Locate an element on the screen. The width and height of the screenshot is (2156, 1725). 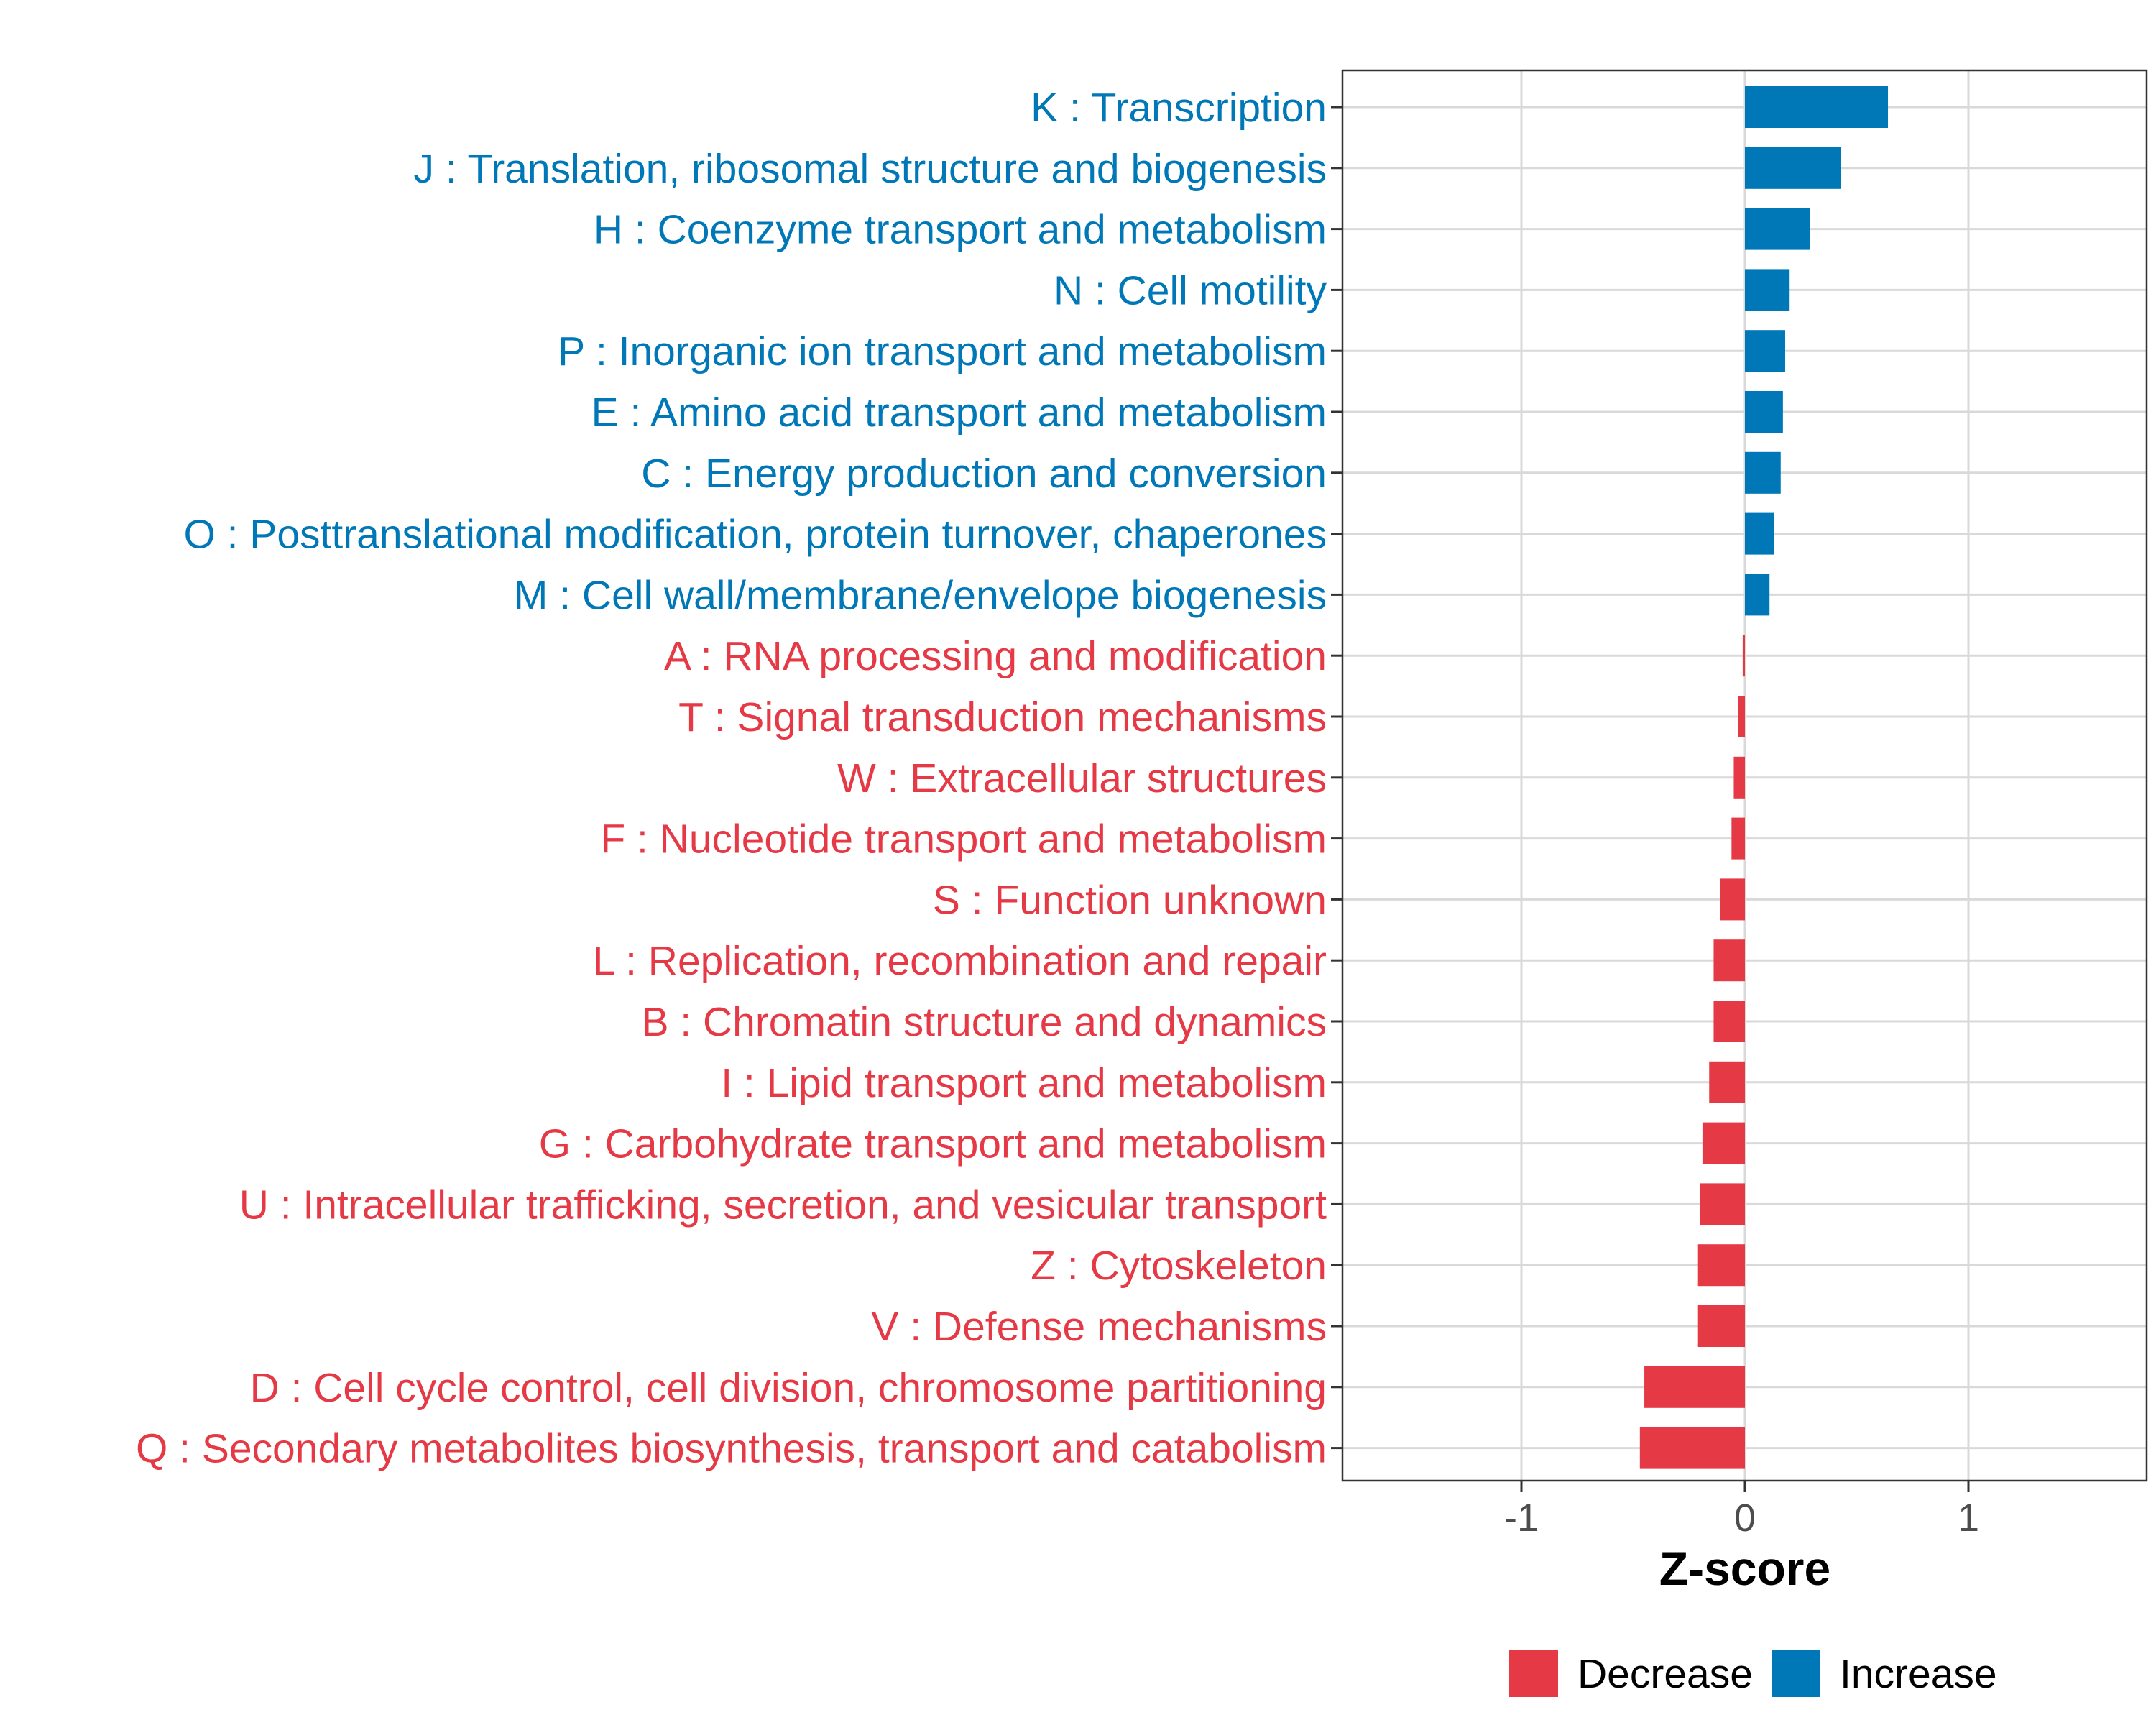
bar-q is located at coordinates (1692, 1448).